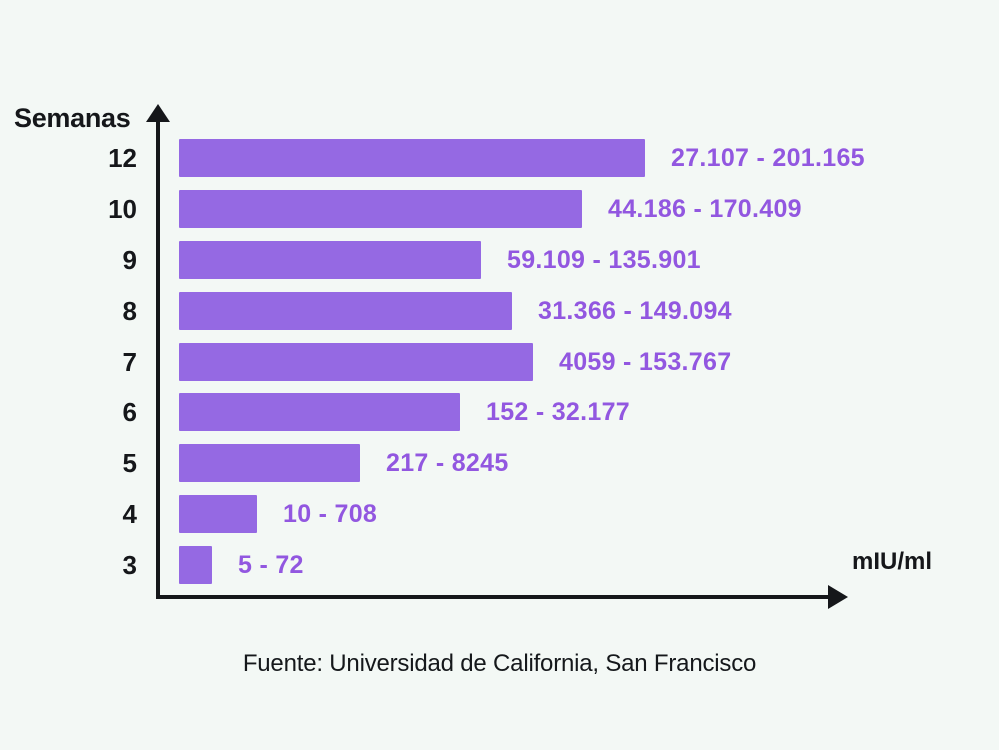 This screenshot has height=750, width=999. Describe the element at coordinates (129, 412) in the screenshot. I see `category-label: 6` at that location.